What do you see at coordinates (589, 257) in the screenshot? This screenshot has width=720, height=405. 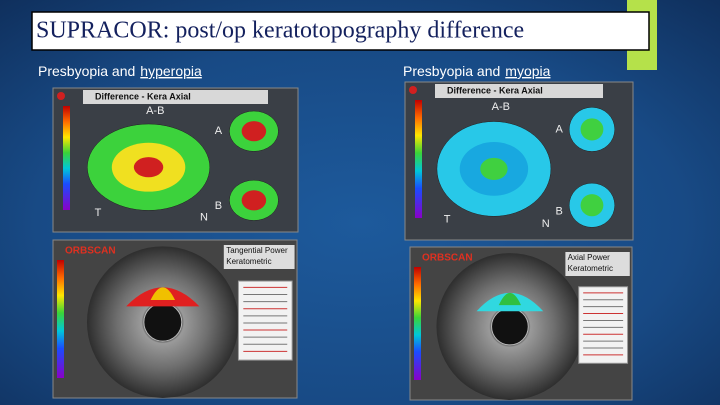 I see `panel-heading: Axial Power` at bounding box center [589, 257].